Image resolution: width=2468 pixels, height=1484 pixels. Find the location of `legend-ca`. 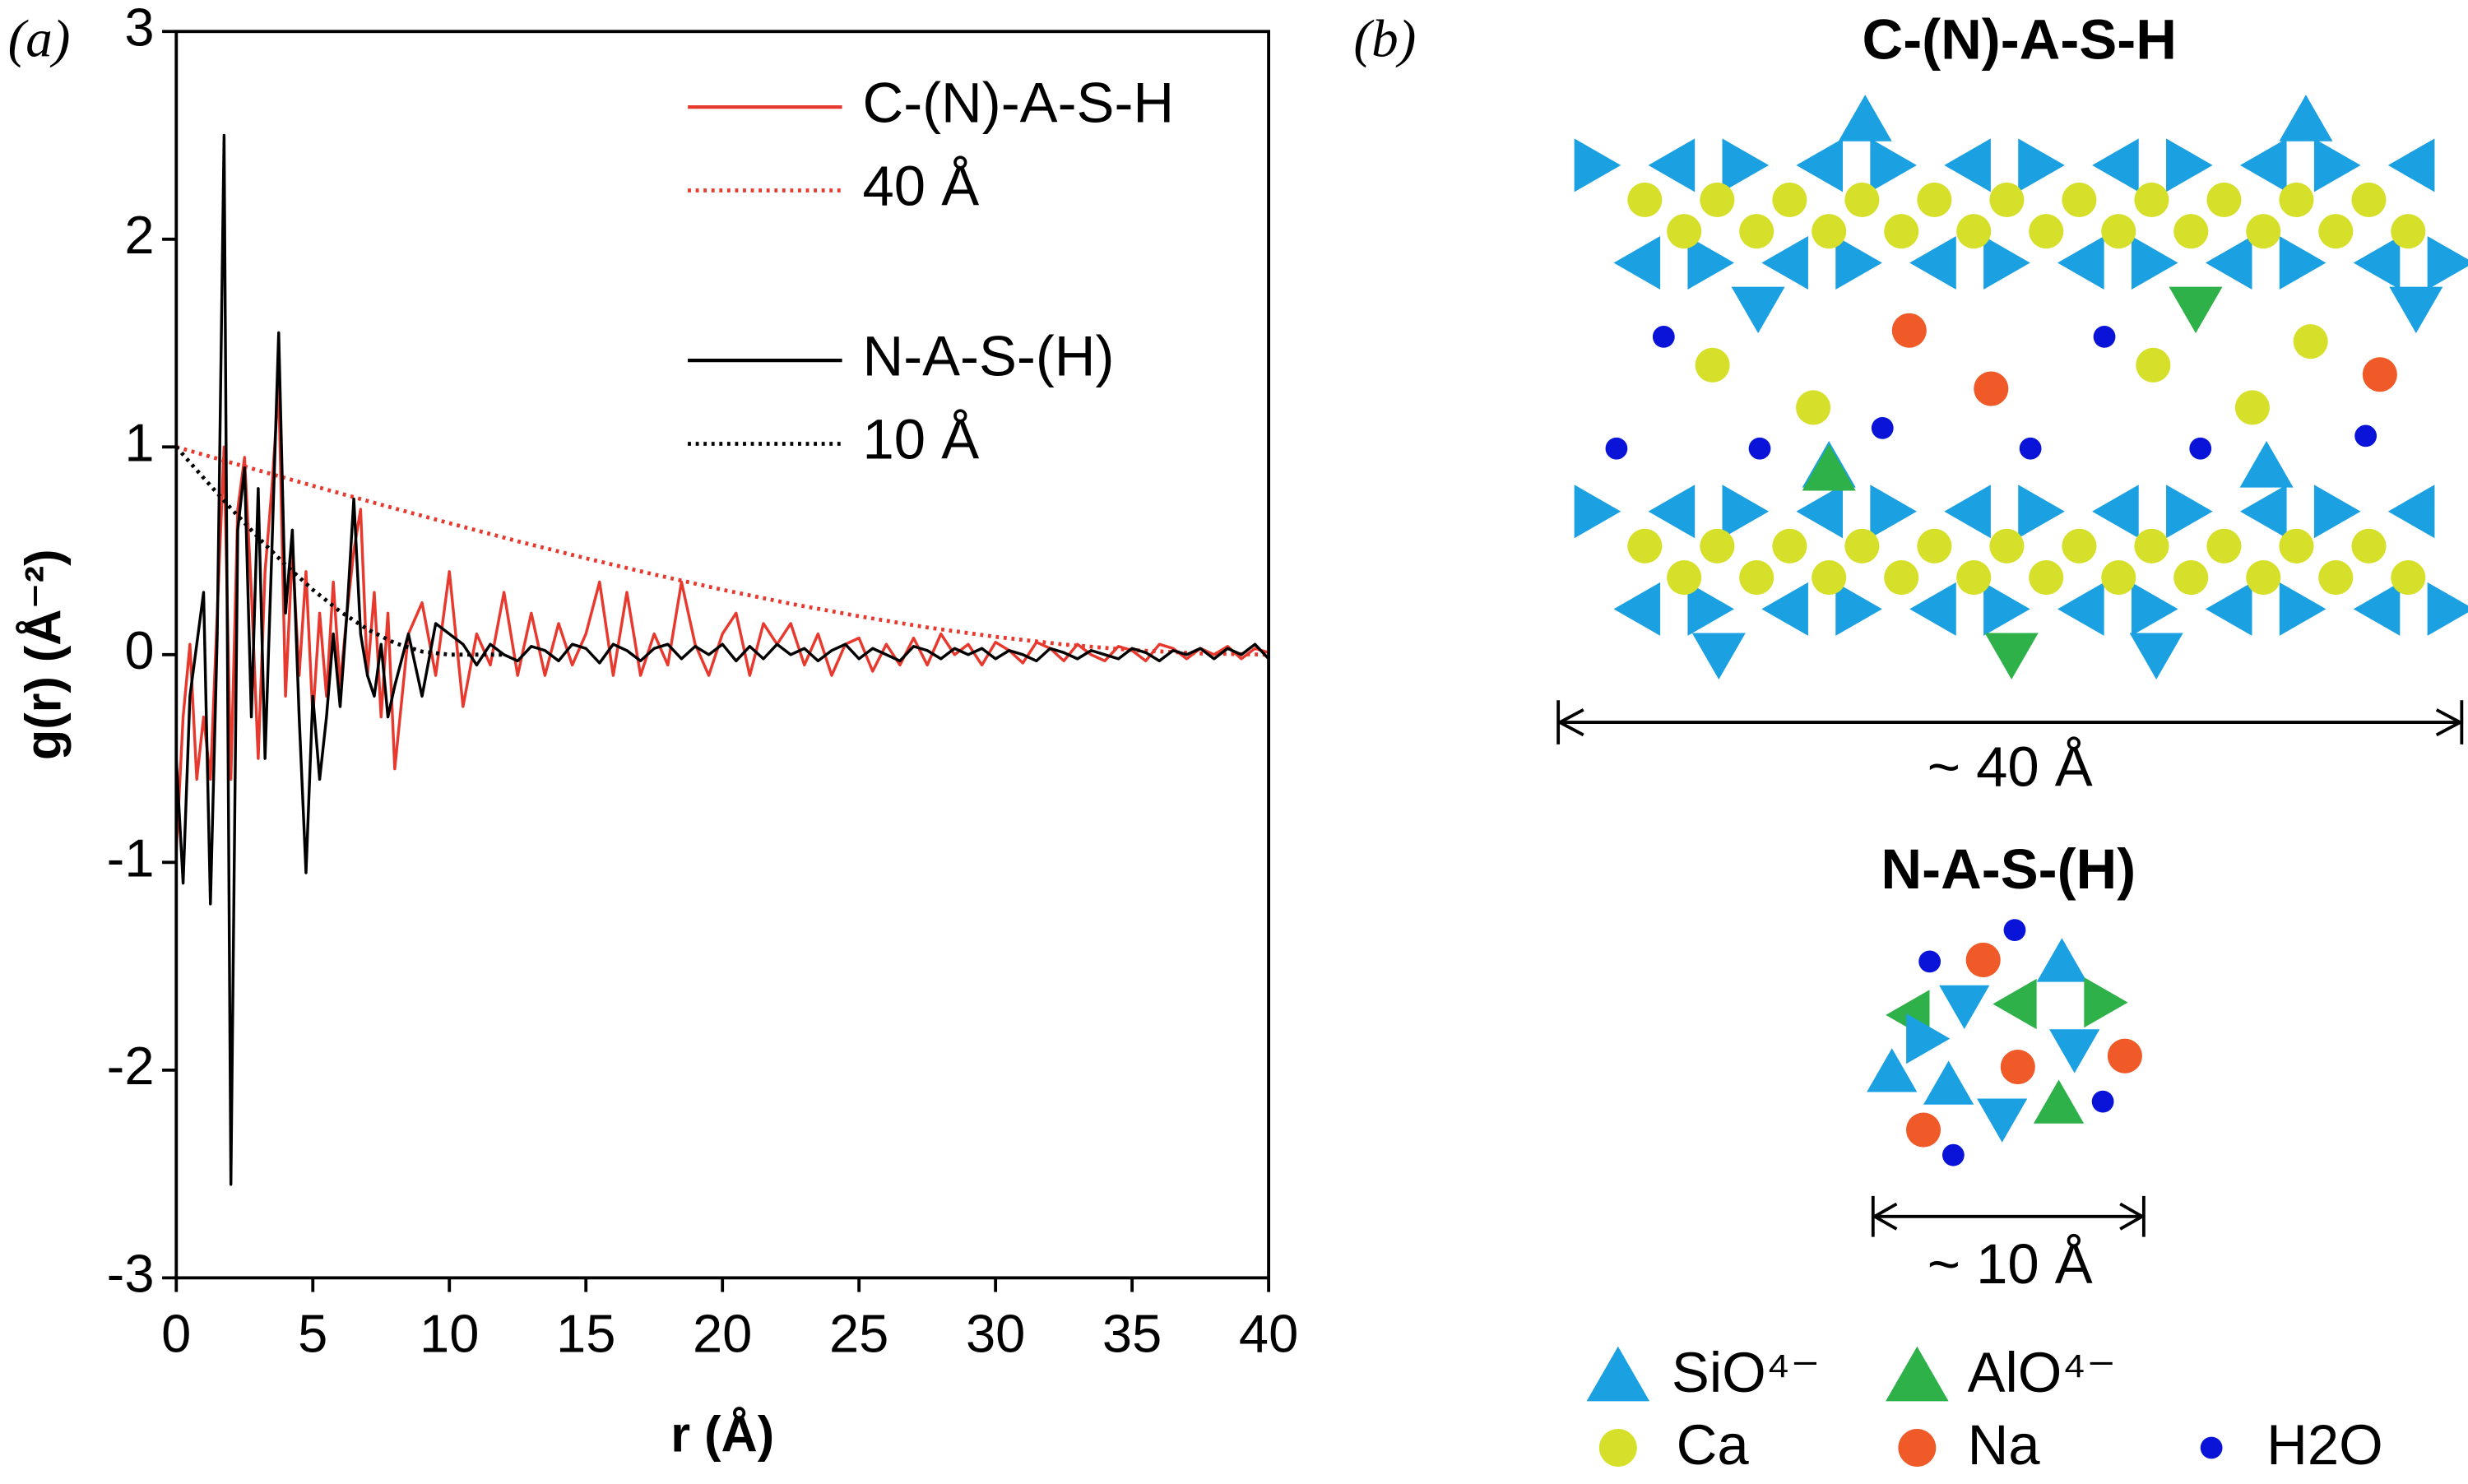

legend-ca is located at coordinates (1617, 1448).